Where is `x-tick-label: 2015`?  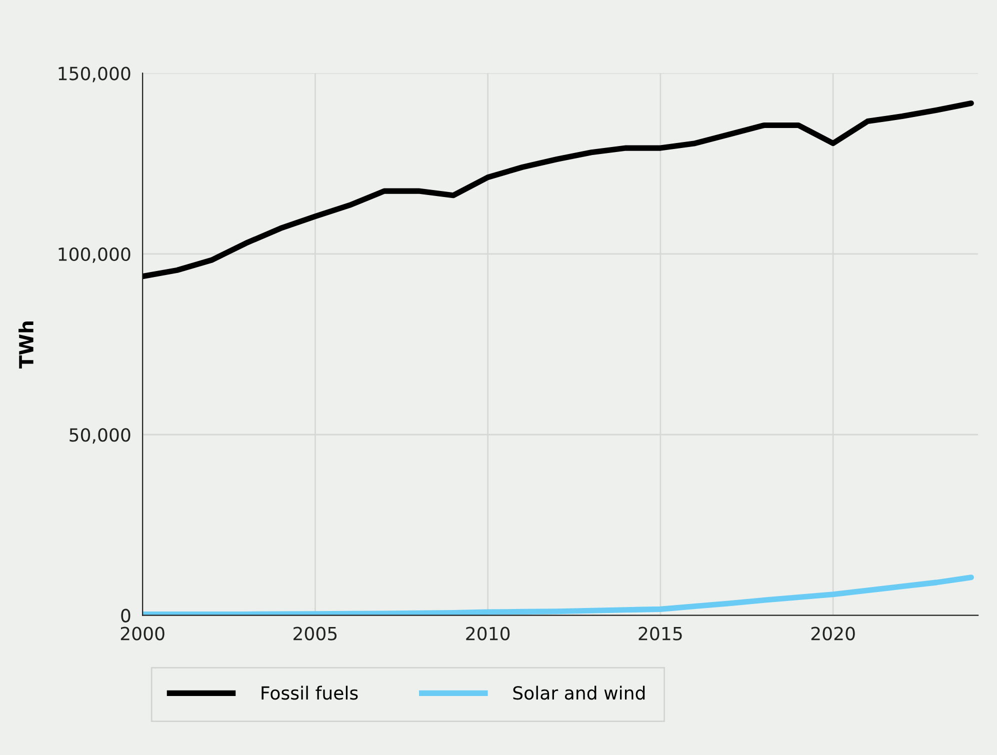
x-tick-label: 2015 is located at coordinates (660, 633).